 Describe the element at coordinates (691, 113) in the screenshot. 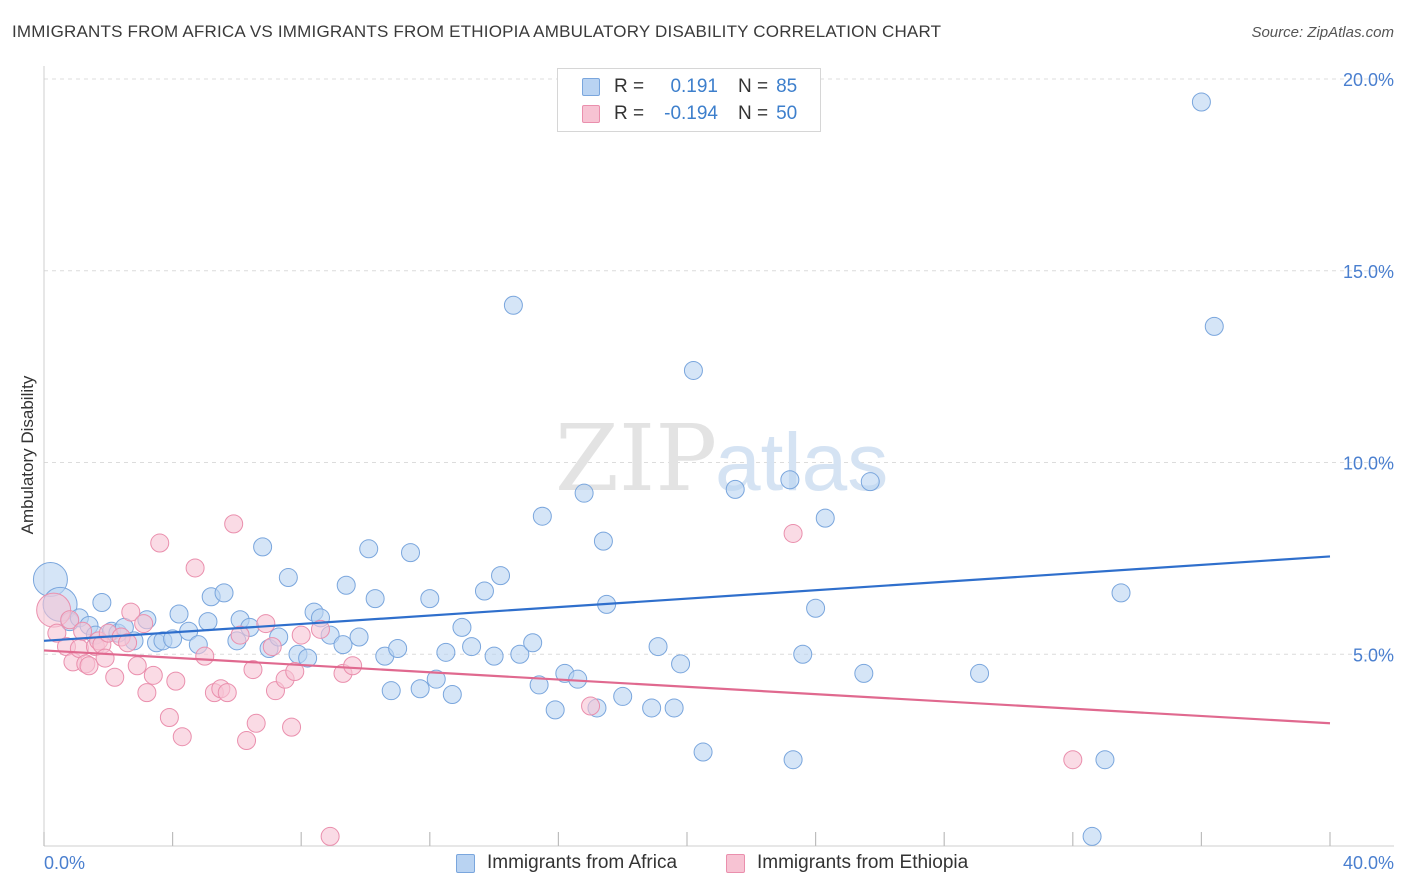

I see `legend-r-value-ethiopia: -0.194` at that location.